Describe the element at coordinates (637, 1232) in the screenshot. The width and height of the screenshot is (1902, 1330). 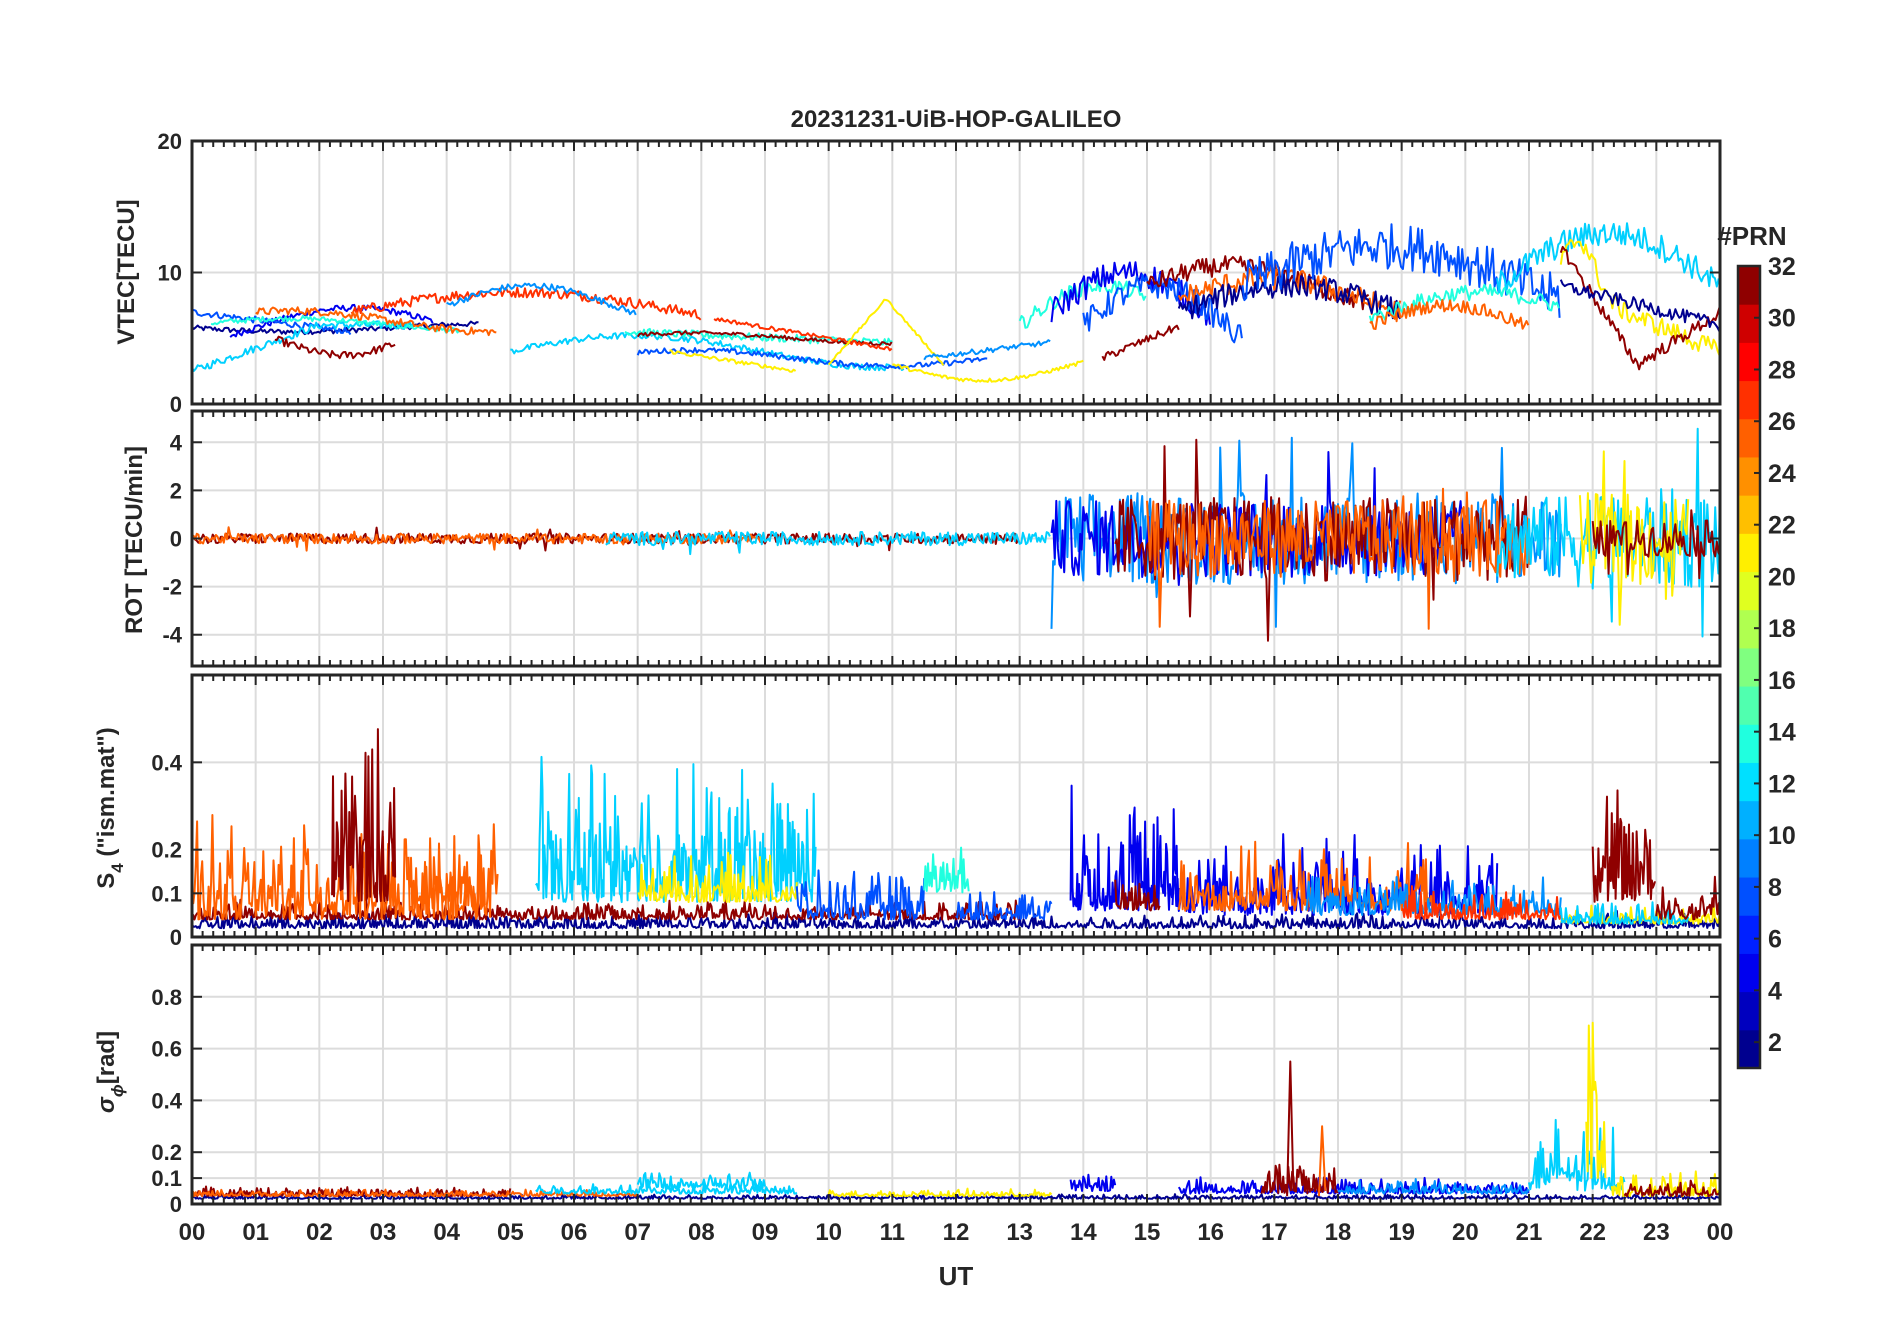
I see `x-tick-label: 07` at that location.